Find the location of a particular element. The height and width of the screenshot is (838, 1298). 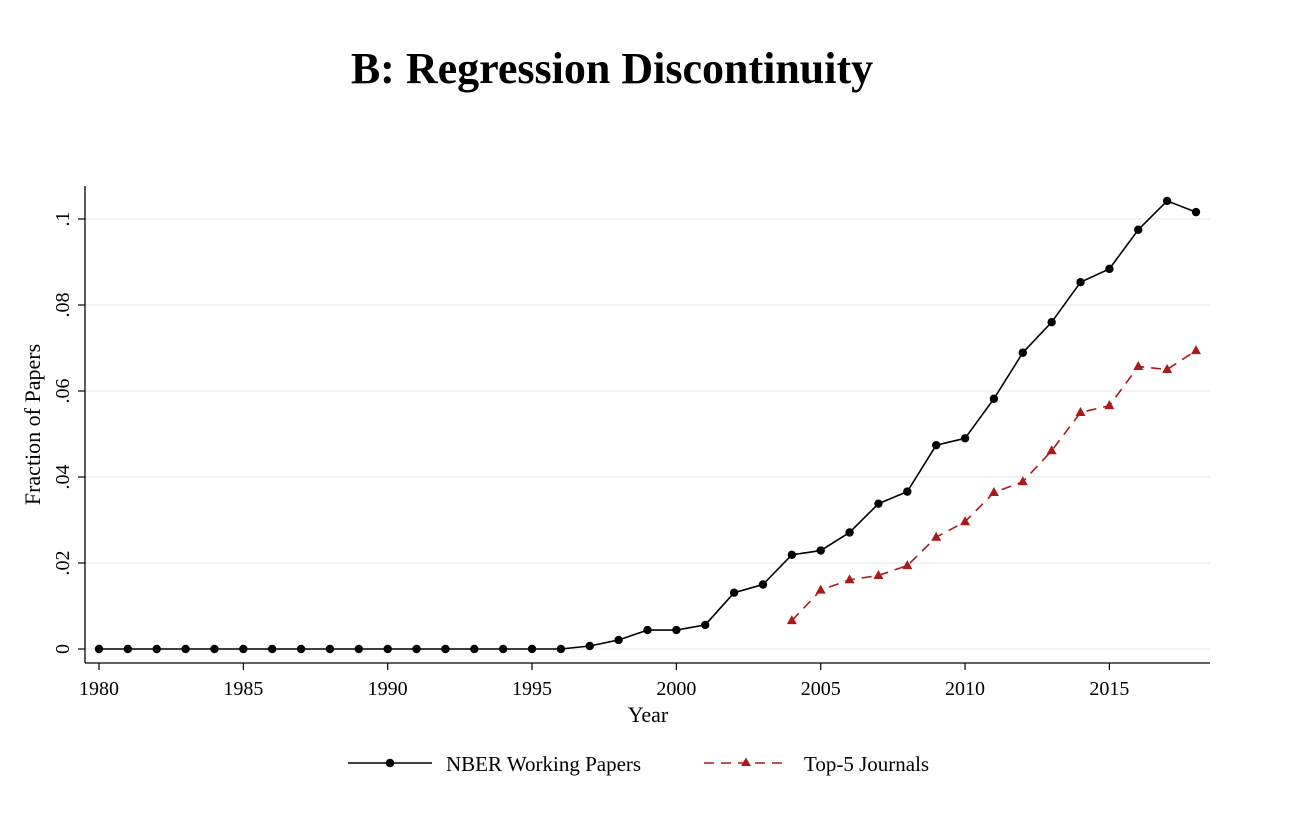

y-axis-label: Fraction of Papers is located at coordinates (32, 424).